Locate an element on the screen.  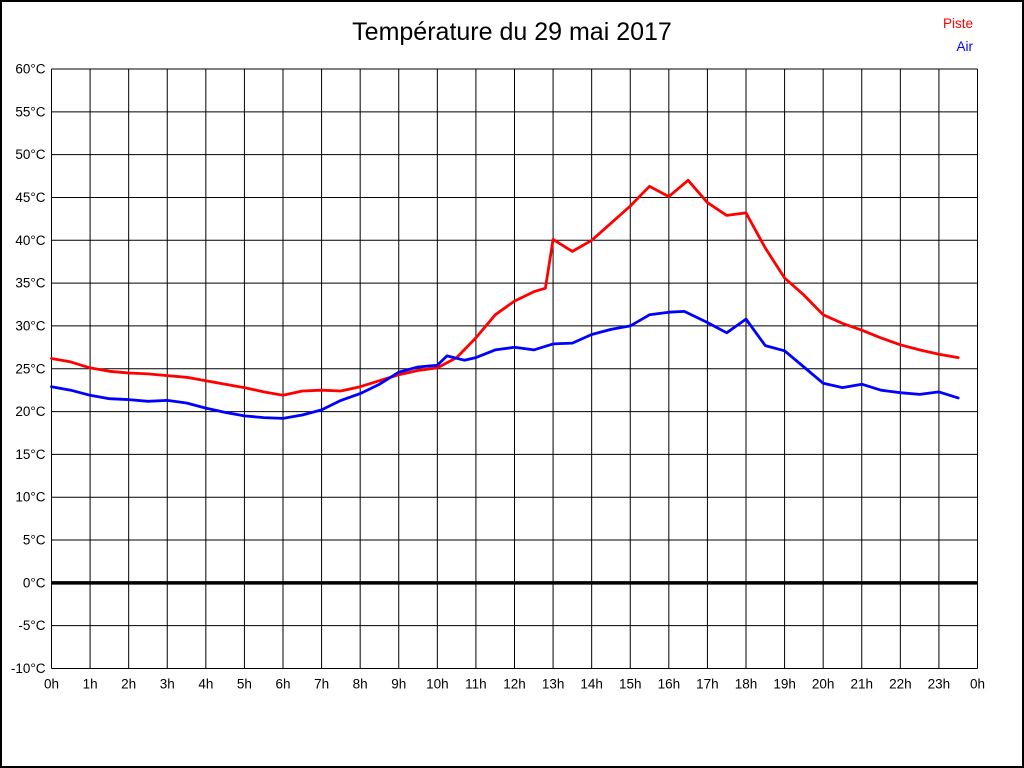
chart-legend: Piste Air is located at coordinates (958, 35).